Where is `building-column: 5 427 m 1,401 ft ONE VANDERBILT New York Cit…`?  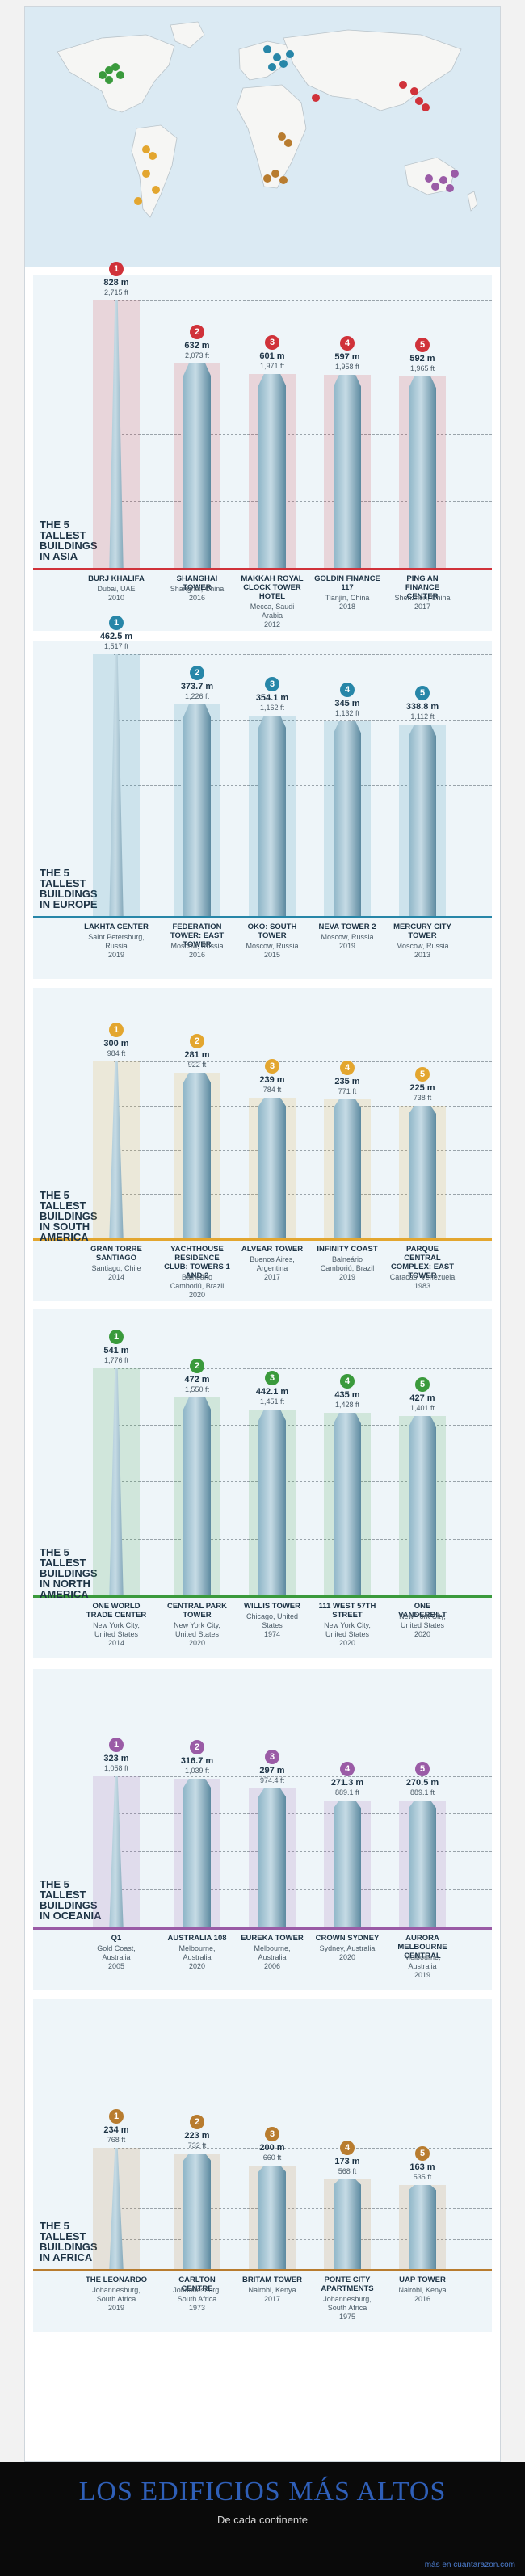
building-column: 5 427 m 1,401 ft ONE VANDERBILT New York Cit… is located at coordinates (422, 1483).